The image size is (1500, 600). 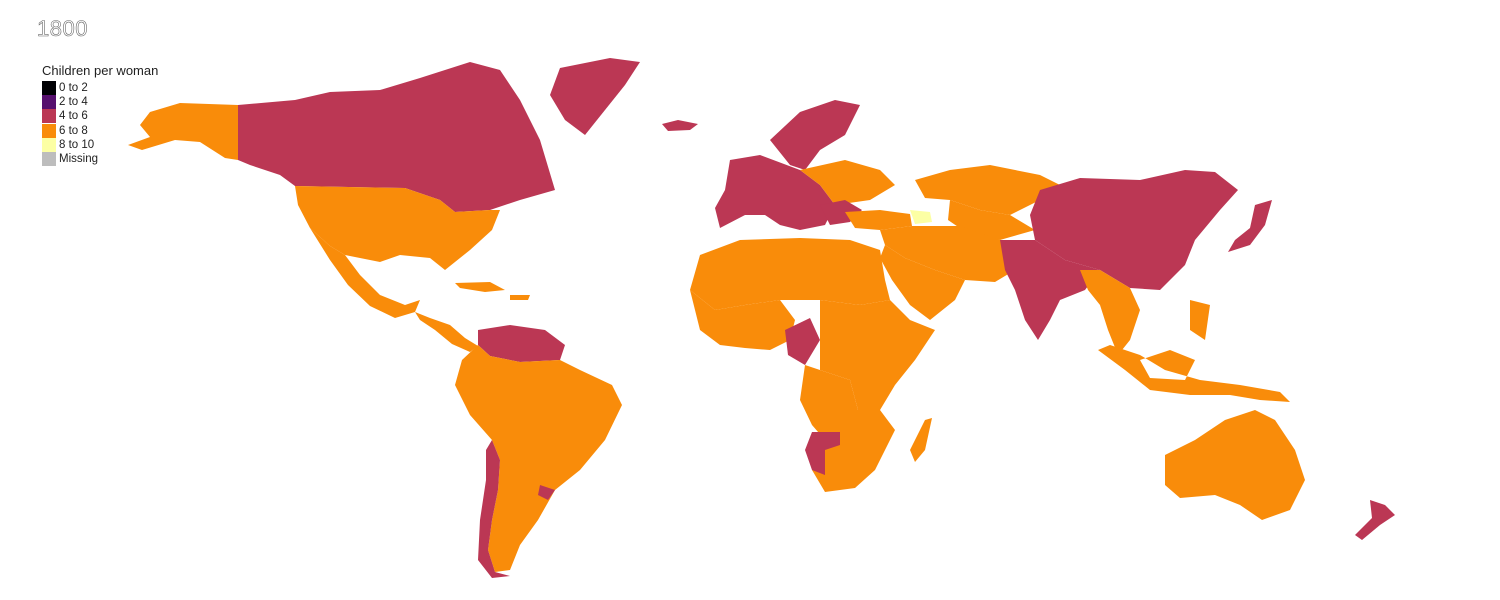 What do you see at coordinates (1110, 312) in the screenshot?
I see `region-southeast-asia` at bounding box center [1110, 312].